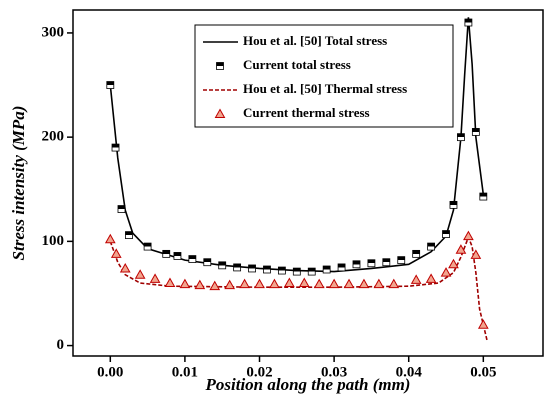  What do you see at coordinates (315, 40) in the screenshot?
I see `legend-label: Hou et al. [50] Total stress` at bounding box center [315, 40].